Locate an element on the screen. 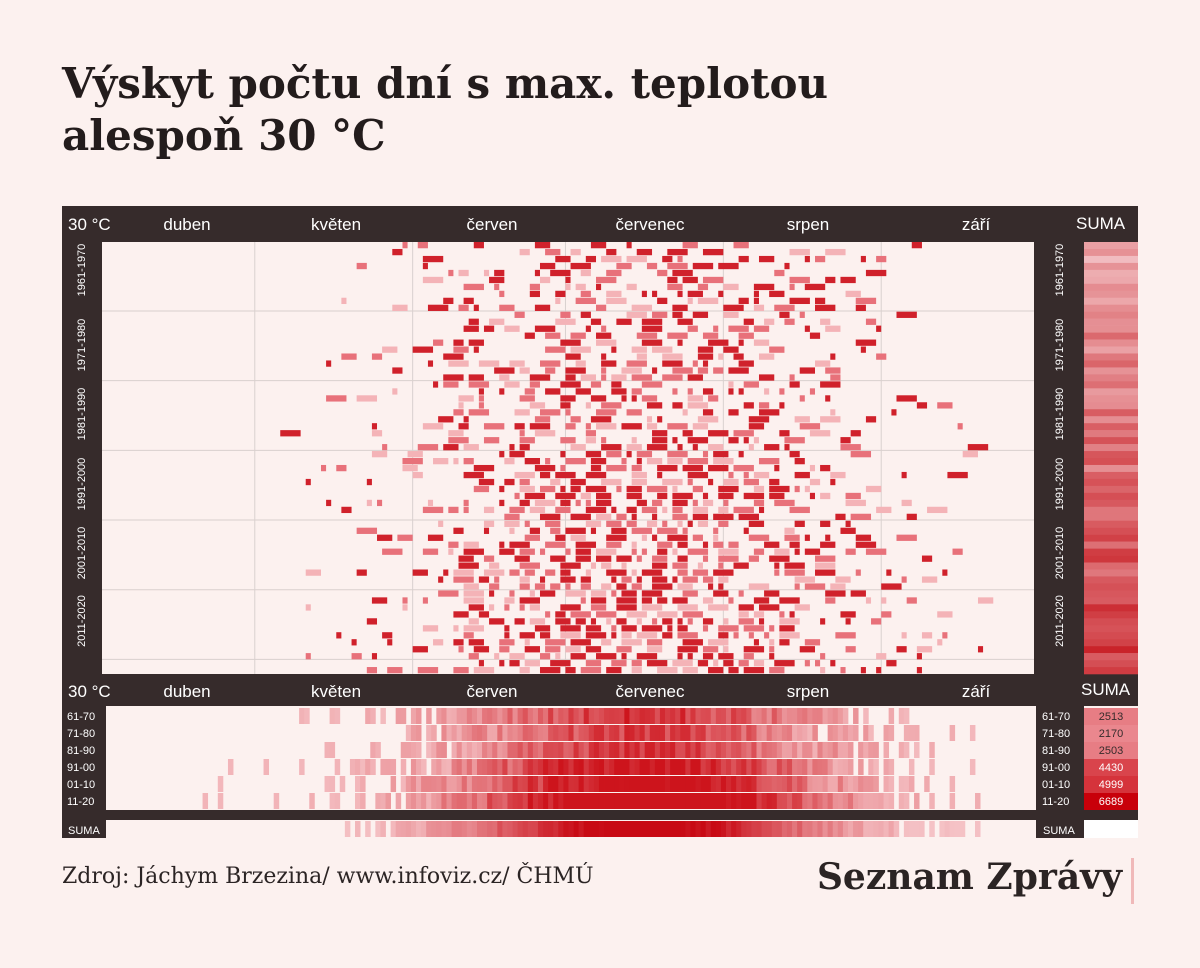  bottom-decade-label-right-0: 61-70 is located at coordinates (1056, 717).